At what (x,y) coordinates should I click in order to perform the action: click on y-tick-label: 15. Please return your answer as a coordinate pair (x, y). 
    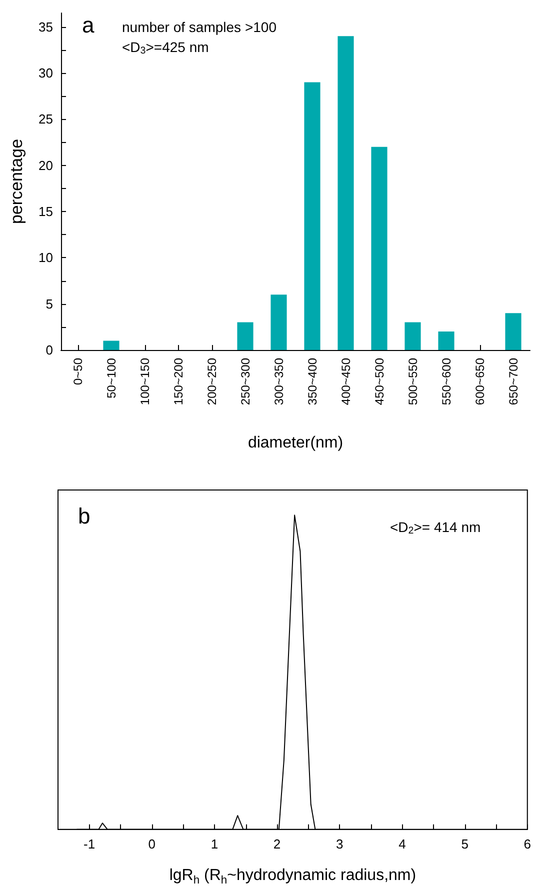
    Looking at the image, I should click on (45, 212).